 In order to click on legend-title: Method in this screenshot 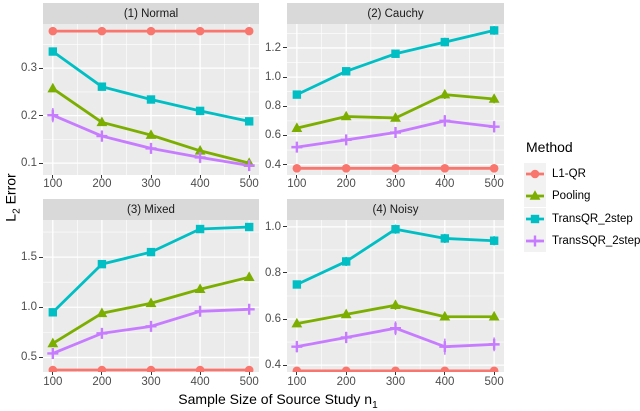, I will do `click(549, 147)`.